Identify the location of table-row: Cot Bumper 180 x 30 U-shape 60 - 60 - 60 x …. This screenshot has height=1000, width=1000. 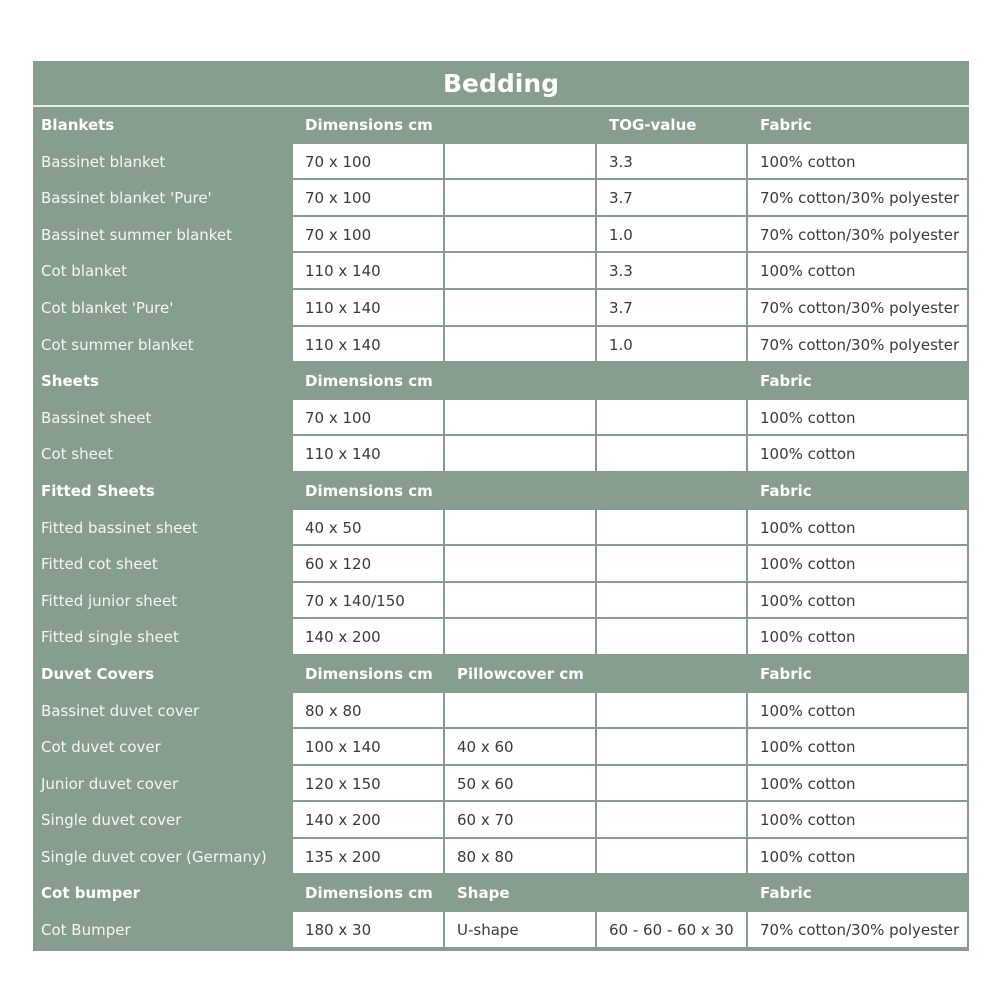
(501, 930).